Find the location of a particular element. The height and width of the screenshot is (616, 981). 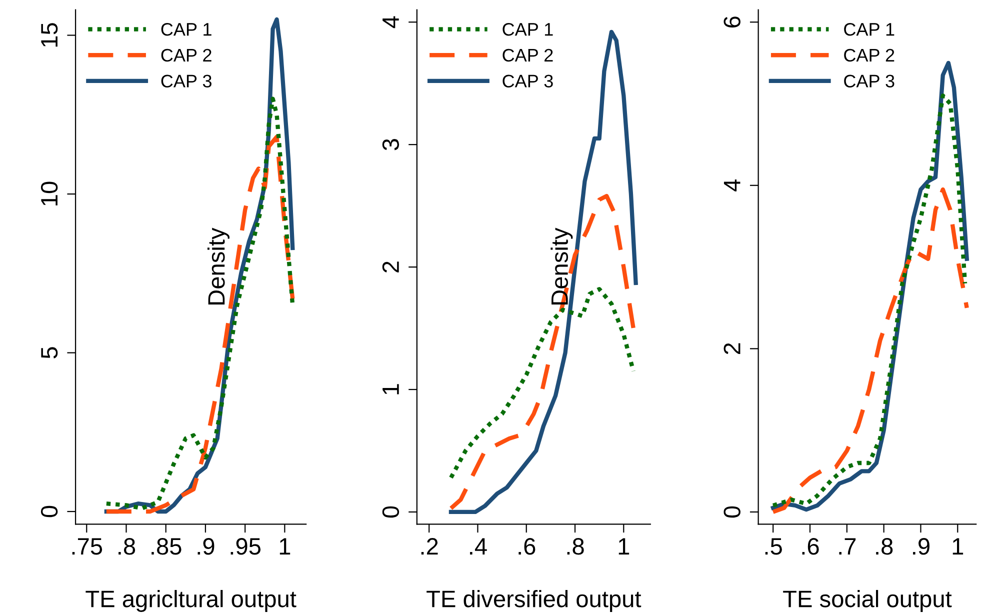

y-tick-label: 10 is located at coordinates (49, 194).